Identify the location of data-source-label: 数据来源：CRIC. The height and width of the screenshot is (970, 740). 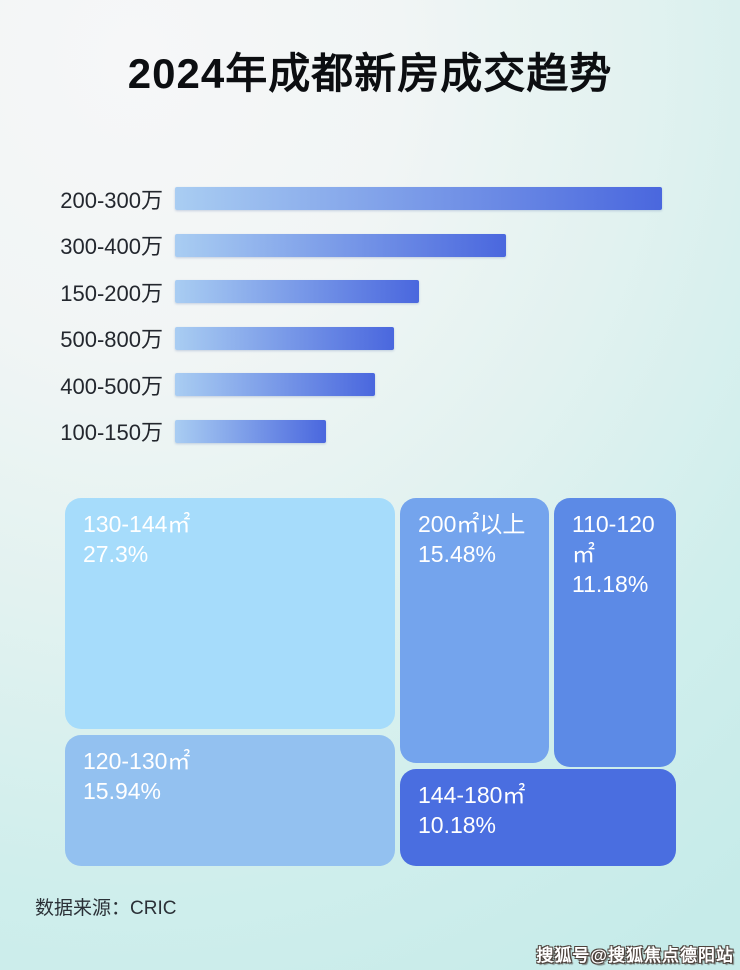
(106, 908).